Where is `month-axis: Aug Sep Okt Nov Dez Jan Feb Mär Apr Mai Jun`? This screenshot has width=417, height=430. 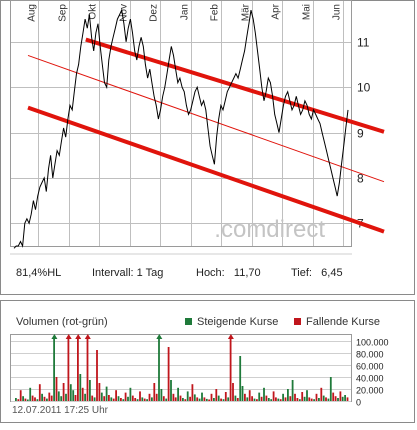
month-axis: Aug Sep Okt Nov Dez Jan Feb Mär Apr Mai Jun is located at coordinates (185, 12).